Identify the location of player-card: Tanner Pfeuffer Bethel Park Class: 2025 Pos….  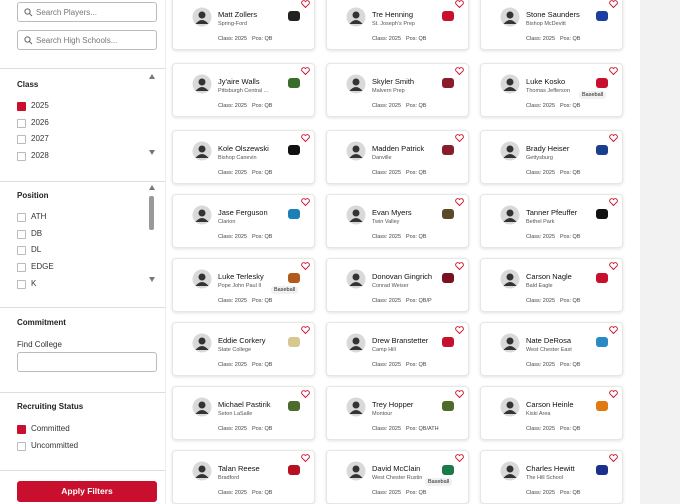
(551, 221).